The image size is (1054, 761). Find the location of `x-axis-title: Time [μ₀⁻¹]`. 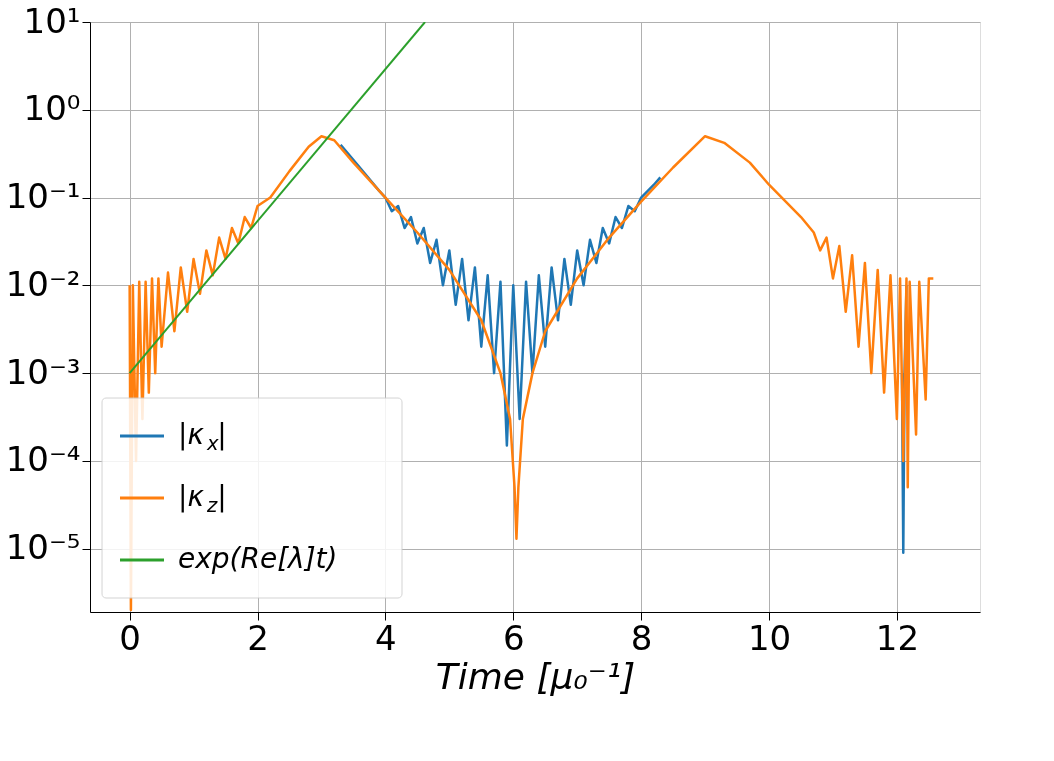

x-axis-title: Time [μ₀⁻¹] is located at coordinates (535, 676).